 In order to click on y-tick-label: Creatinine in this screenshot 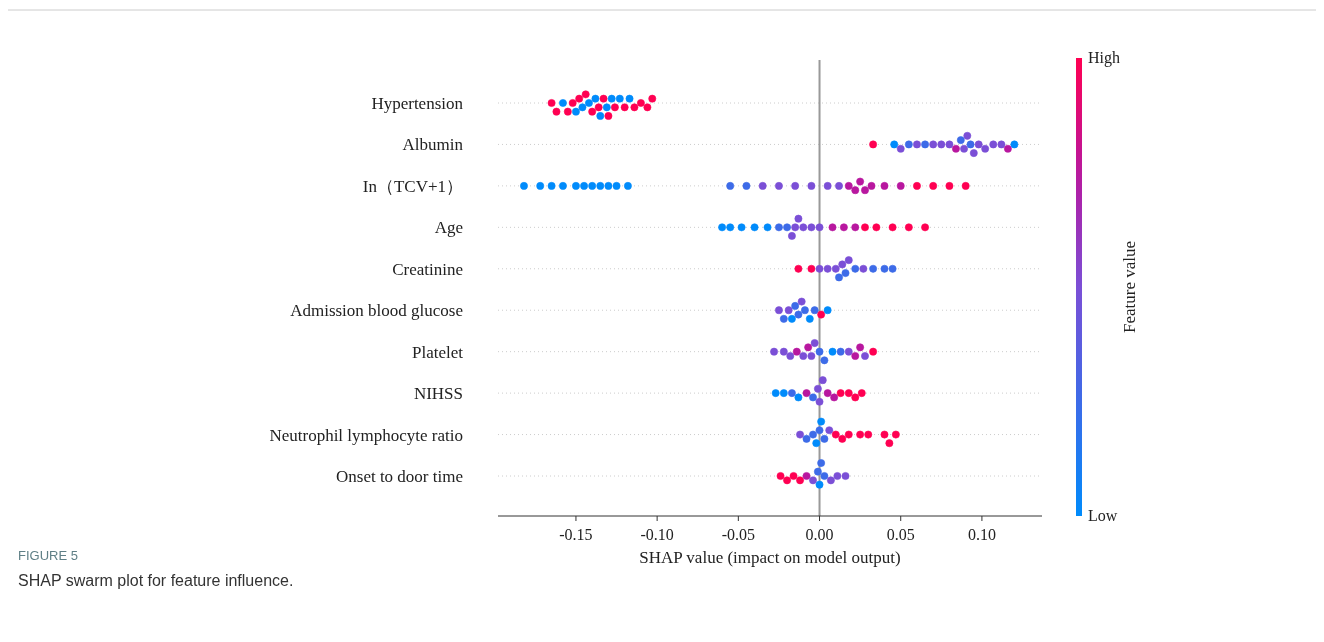, I will do `click(427, 269)`.